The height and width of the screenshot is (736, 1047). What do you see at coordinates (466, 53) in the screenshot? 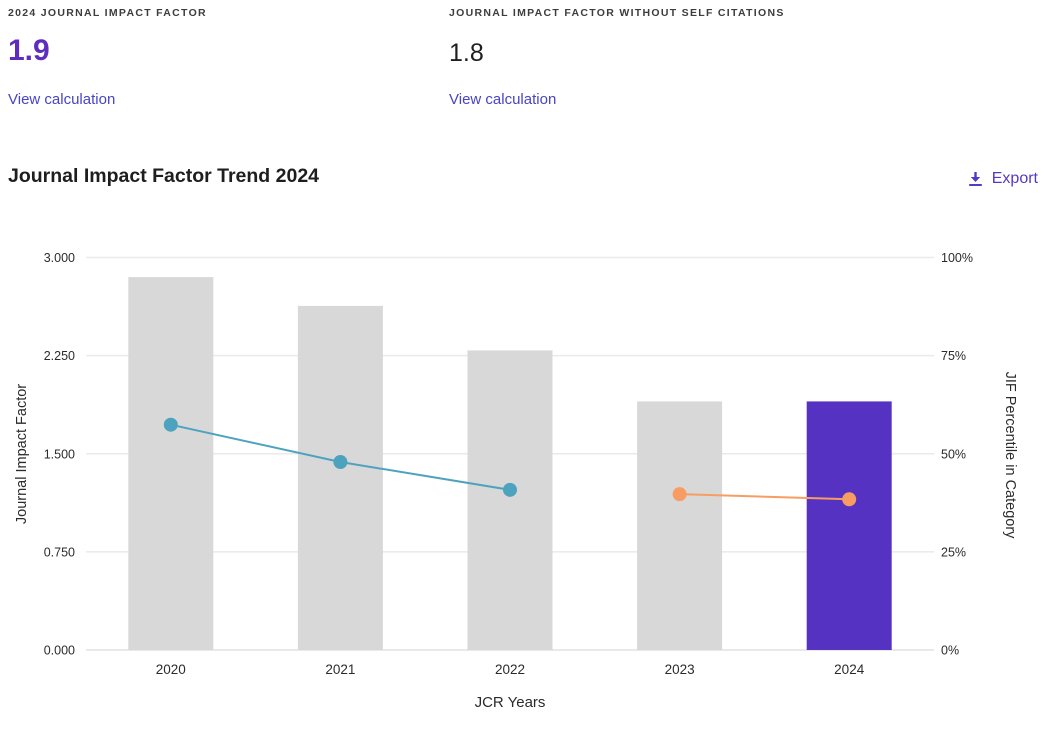
I see `jif-no-self-value: 1.8` at bounding box center [466, 53].